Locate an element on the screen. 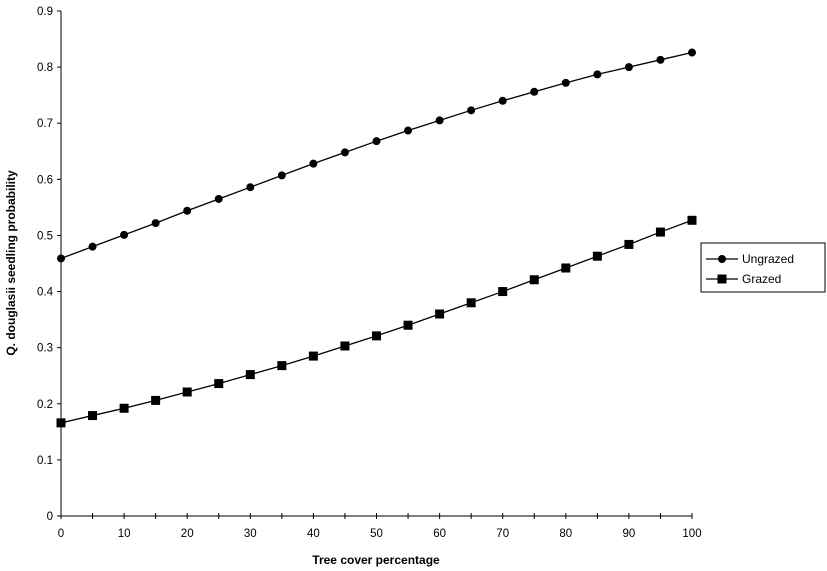  x-tick-label: 10 is located at coordinates (124, 534).